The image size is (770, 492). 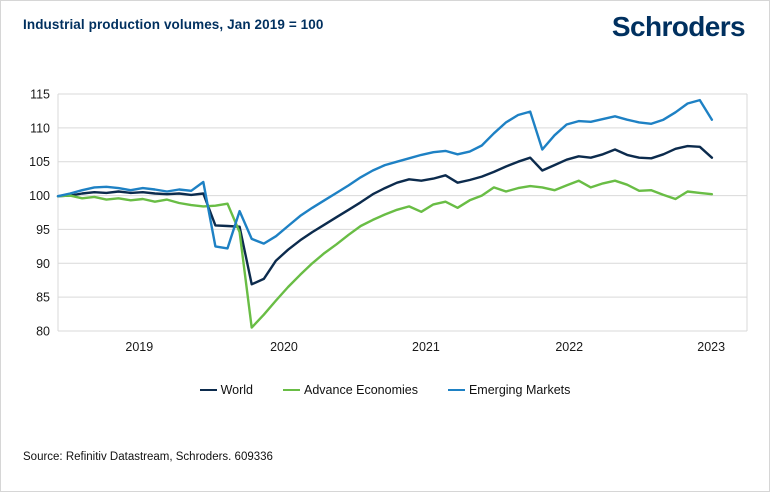 I want to click on chart-legend: World Advance Economies Emerging Markets, so click(x=385, y=390).